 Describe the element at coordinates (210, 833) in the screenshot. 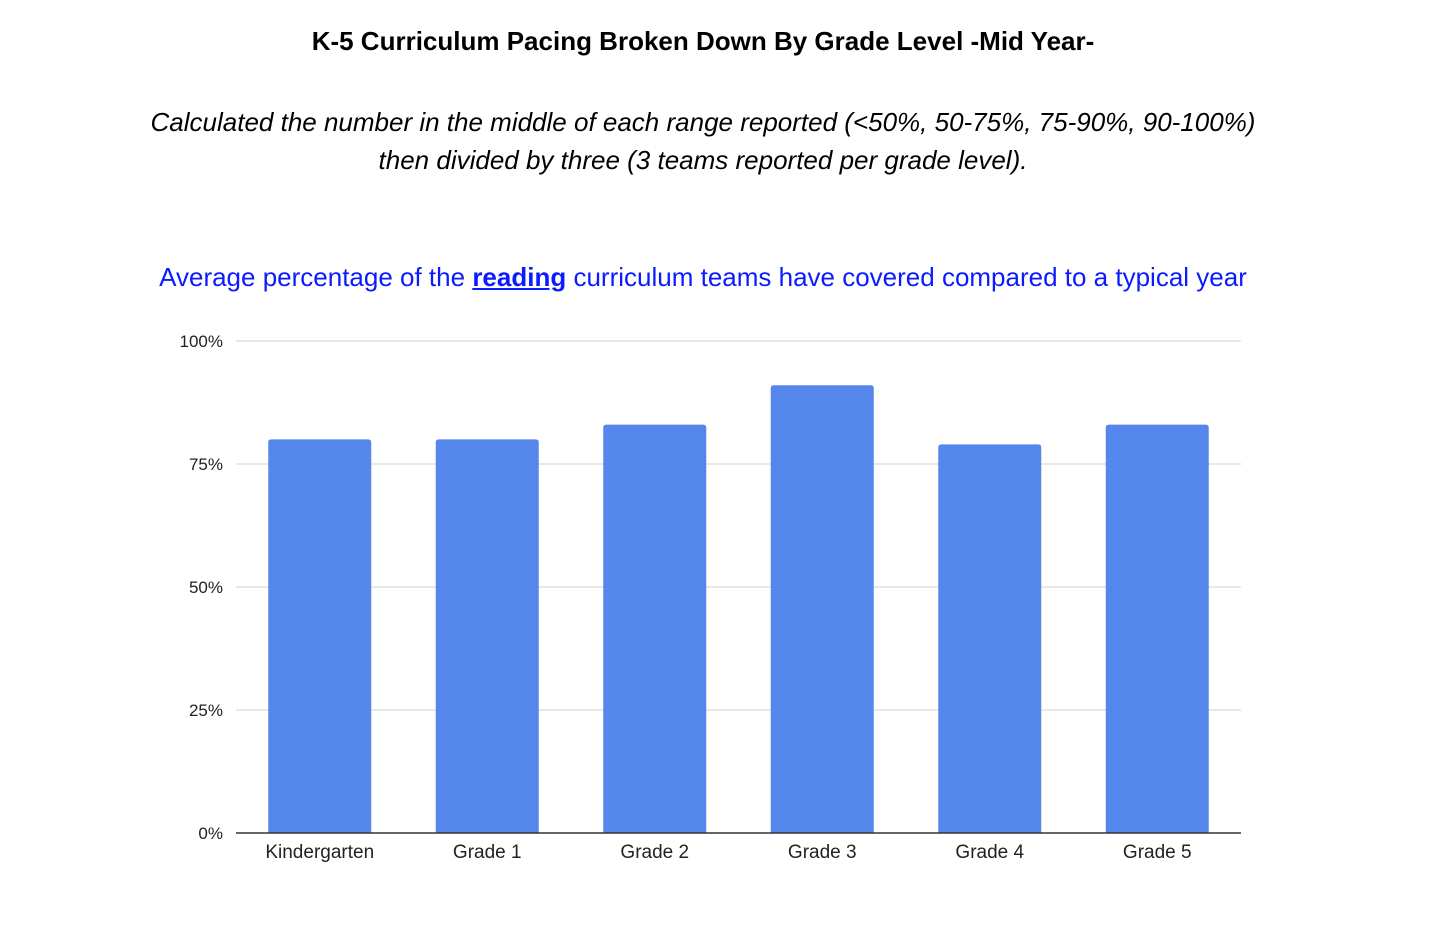

I see `y-tick-label: 0%` at that location.